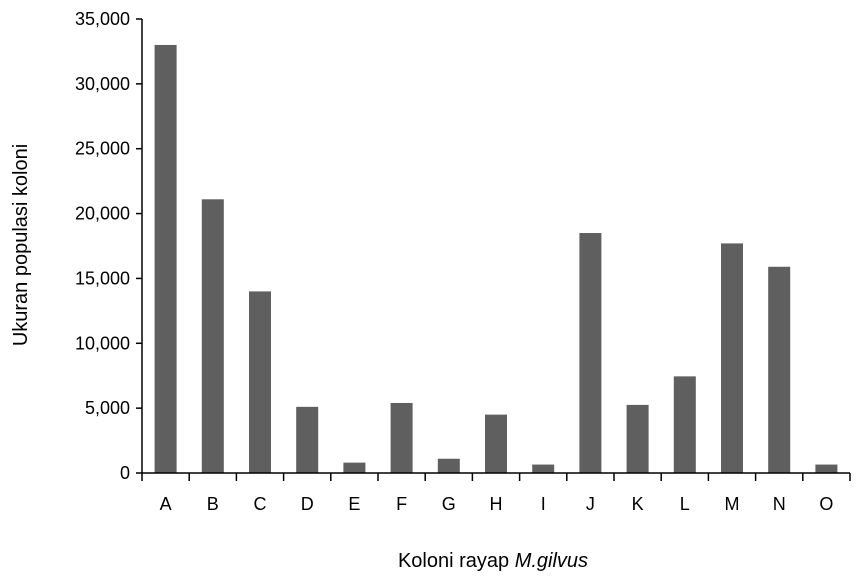 The width and height of the screenshot is (862, 577). Describe the element at coordinates (456, 561) in the screenshot. I see `x-axis-title-plain: Koloni rayap` at that location.